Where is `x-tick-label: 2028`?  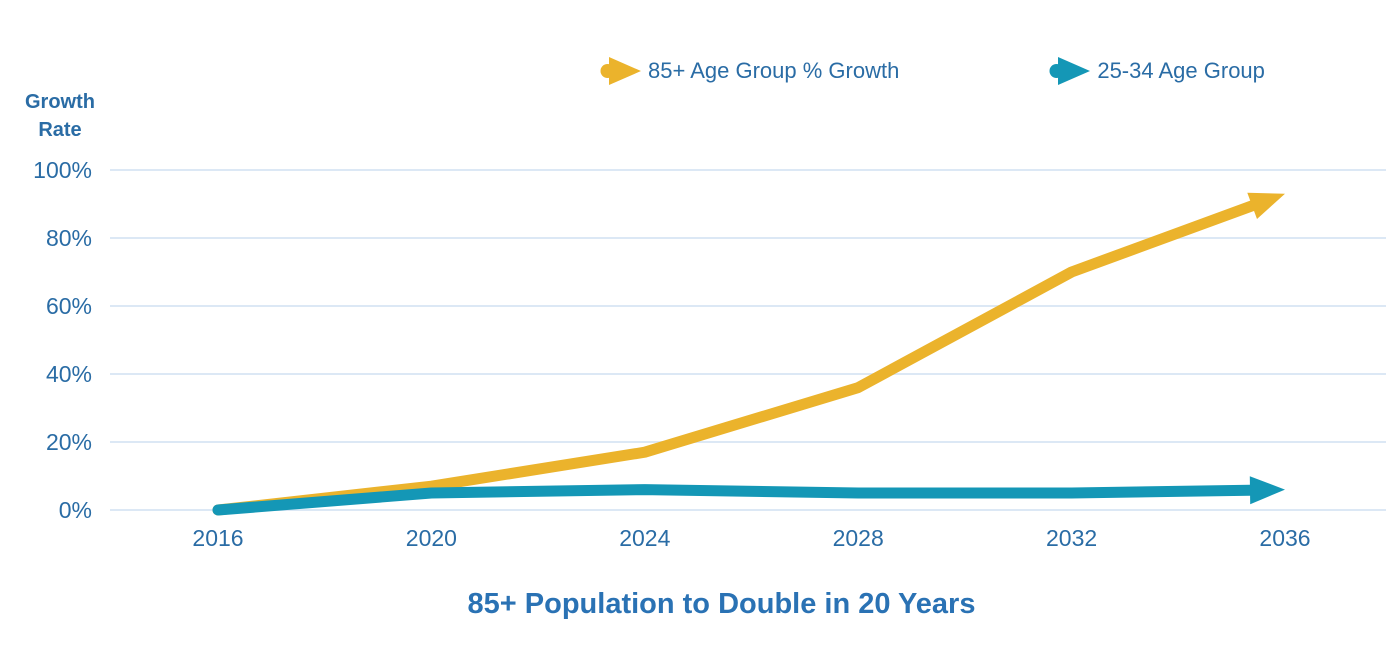 x-tick-label: 2028 is located at coordinates (858, 538).